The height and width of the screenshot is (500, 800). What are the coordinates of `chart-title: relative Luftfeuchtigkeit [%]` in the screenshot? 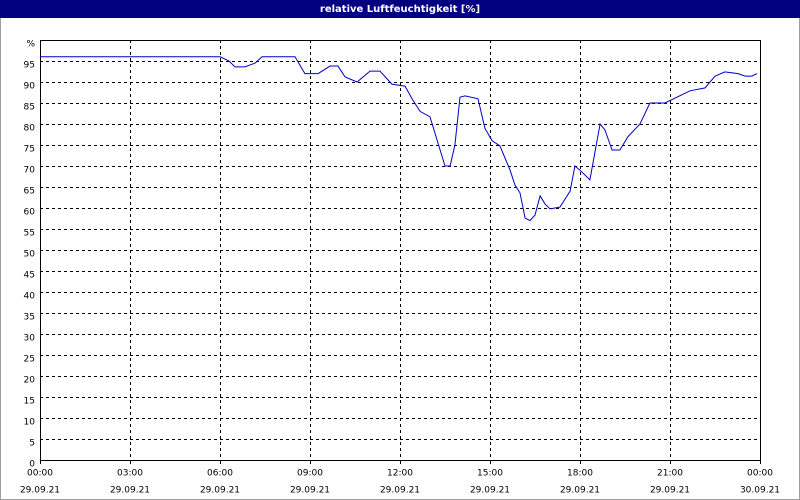 It's located at (400, 9).